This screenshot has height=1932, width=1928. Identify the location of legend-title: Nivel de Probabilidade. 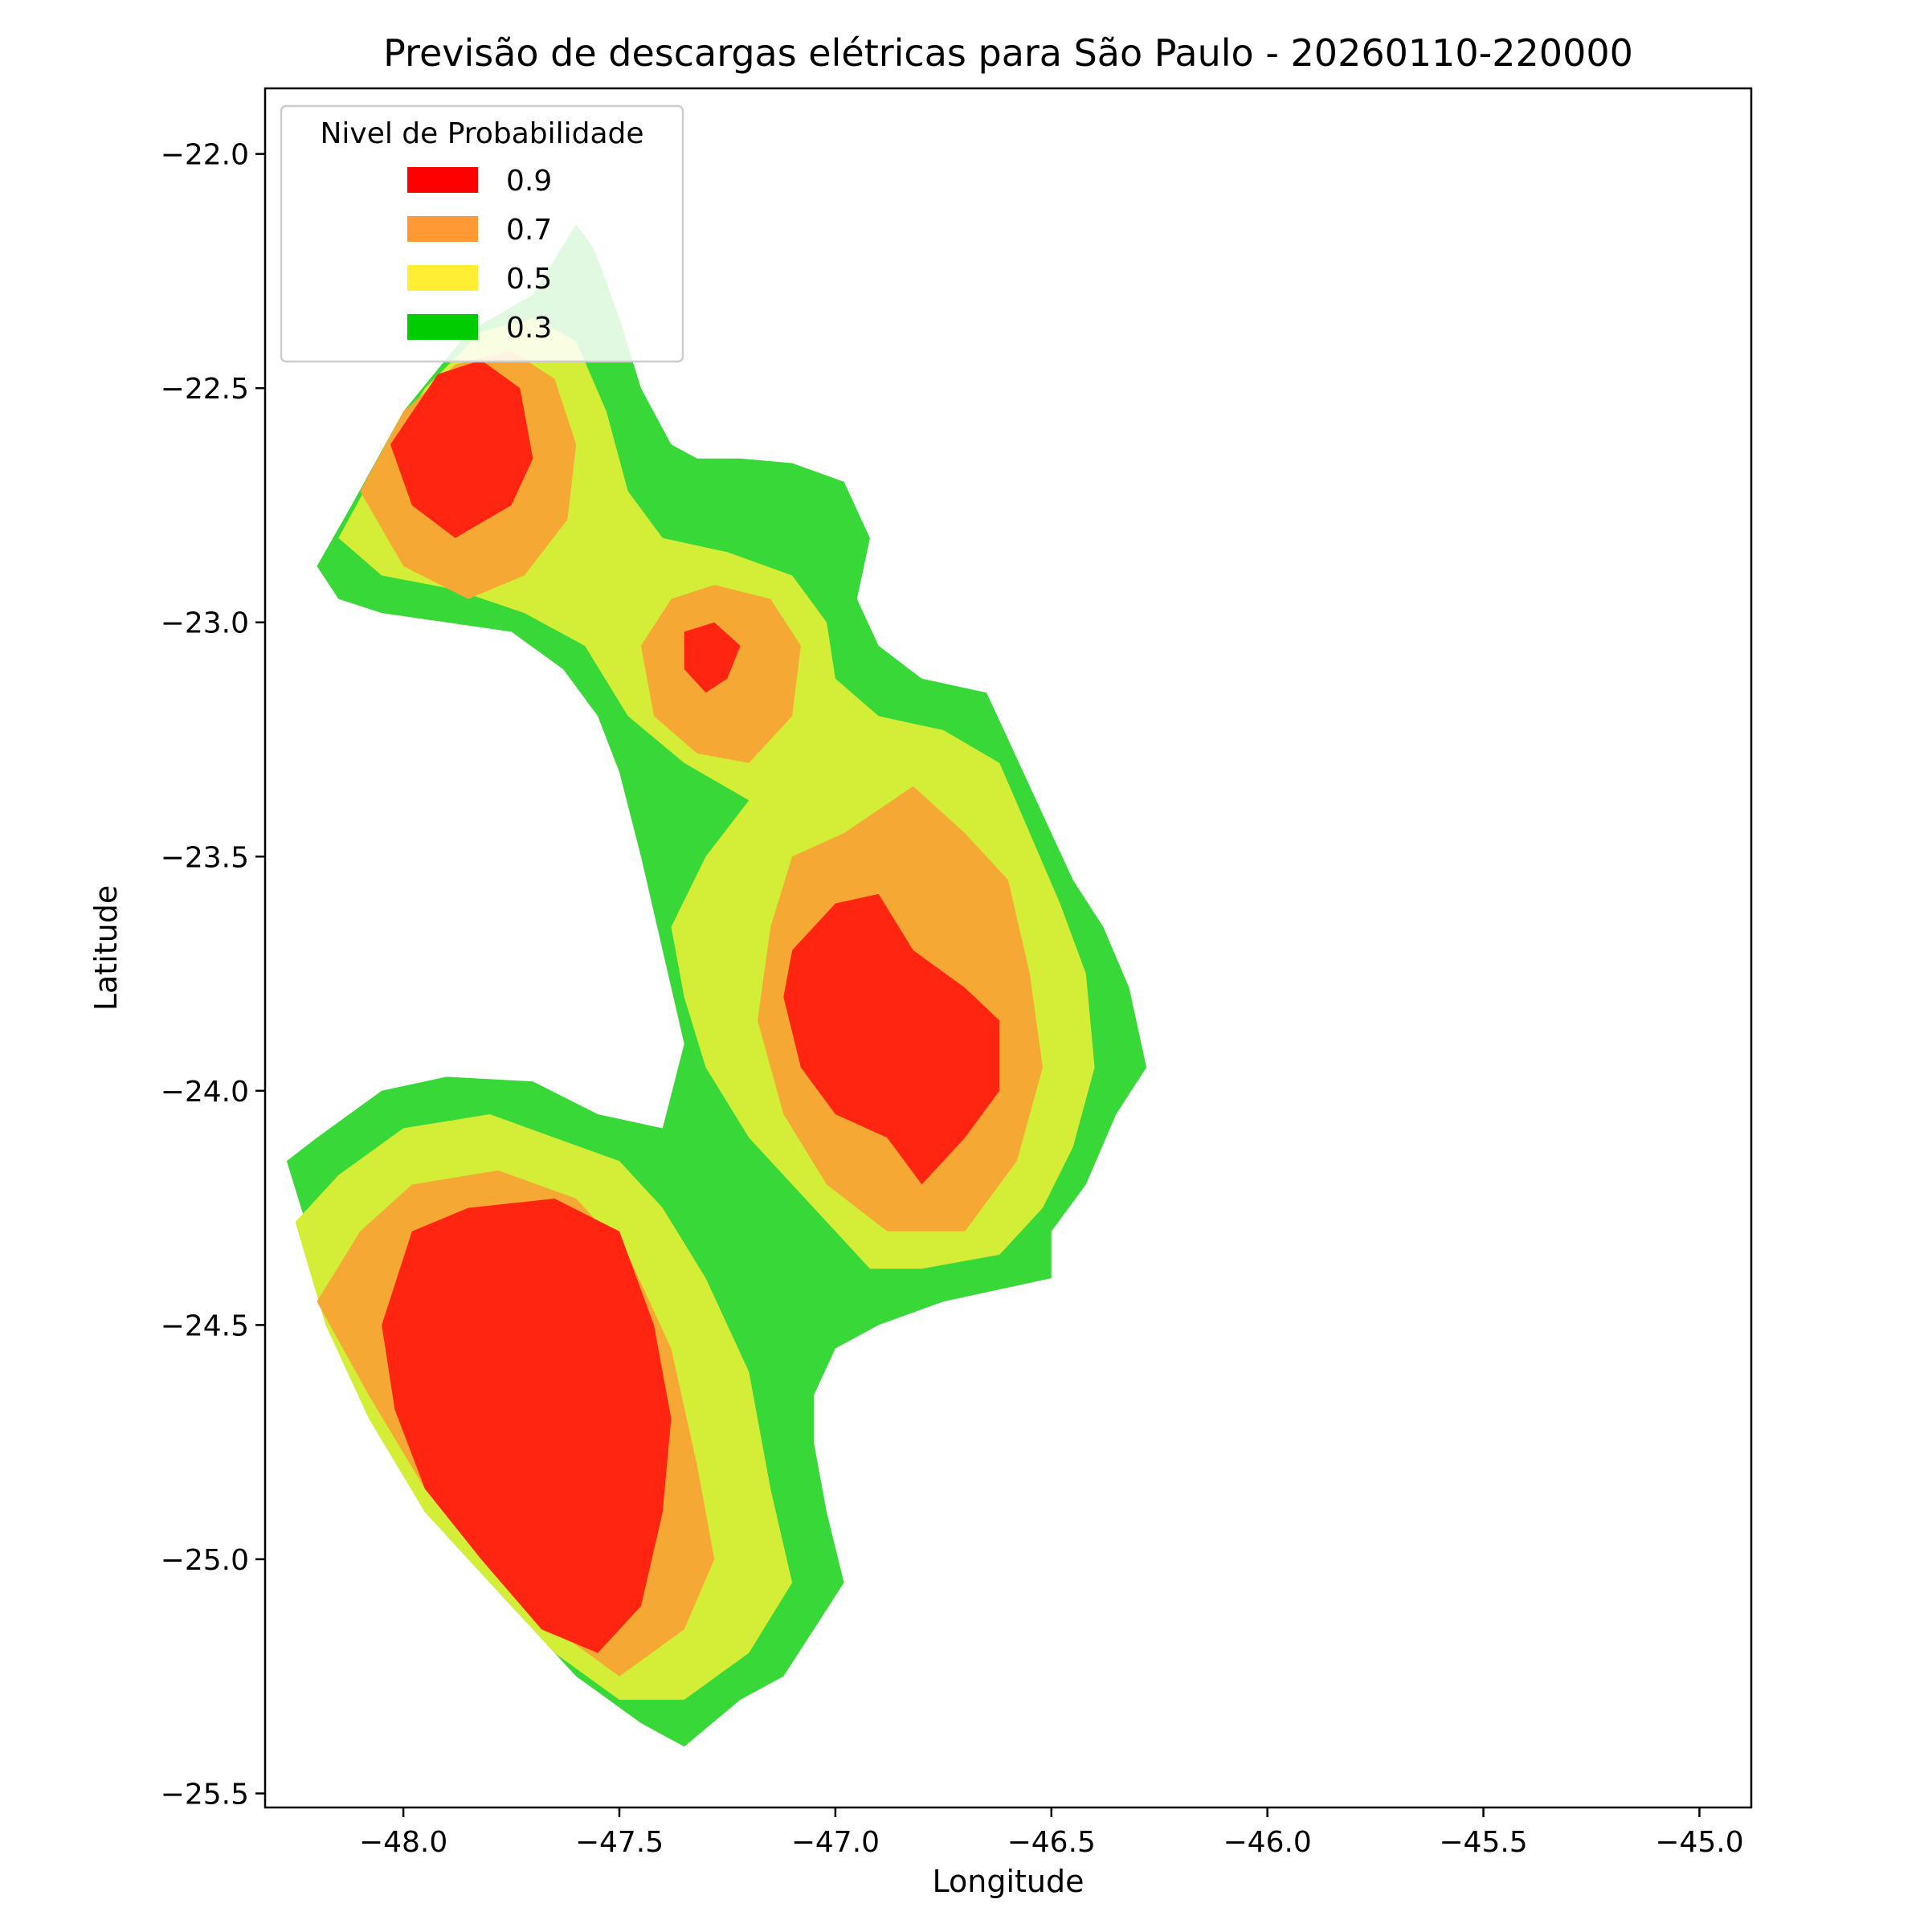
(482, 134).